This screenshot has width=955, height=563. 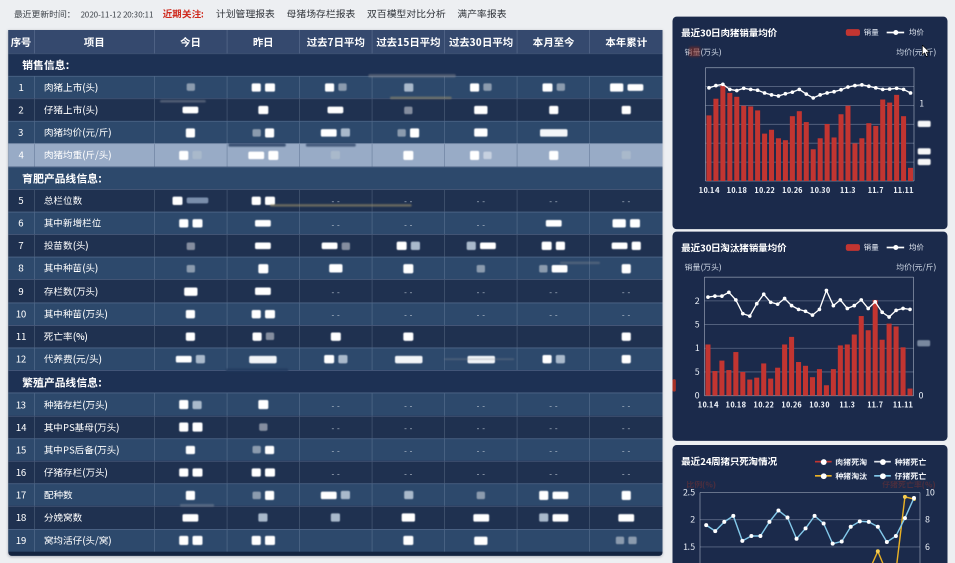 What do you see at coordinates (335, 245) in the screenshot?
I see `table-row-7: 7 投苗数(头)` at bounding box center [335, 245].